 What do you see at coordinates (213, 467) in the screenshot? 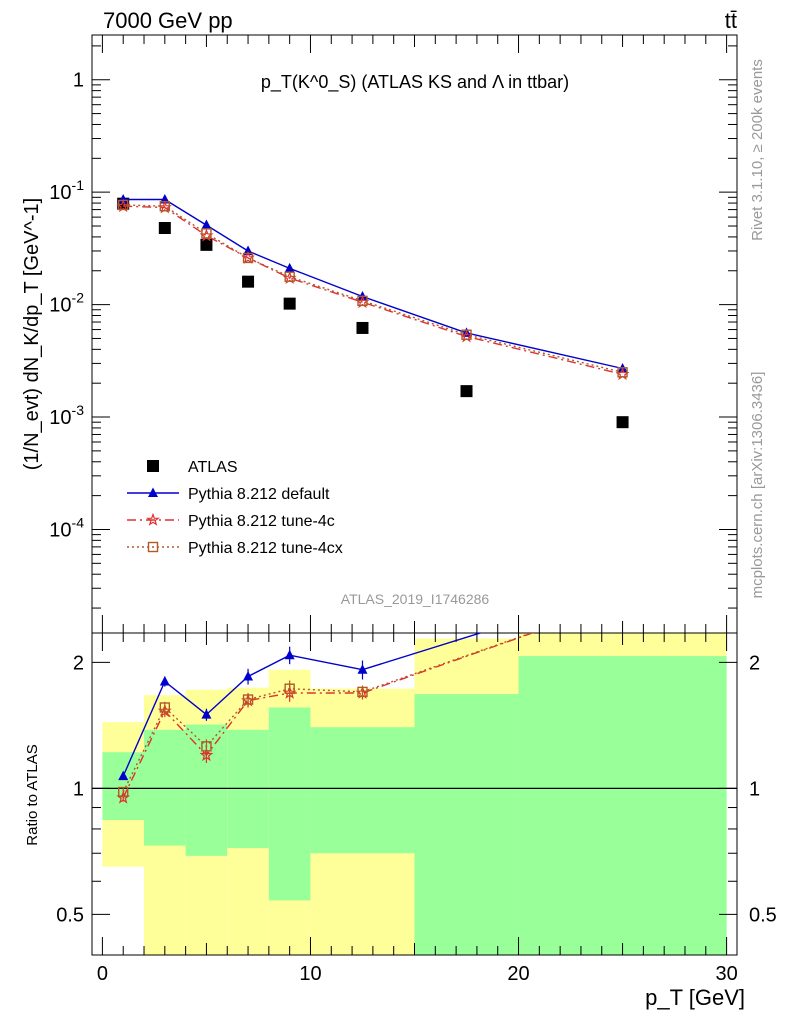
I see `legend-label: ATLAS` at bounding box center [213, 467].